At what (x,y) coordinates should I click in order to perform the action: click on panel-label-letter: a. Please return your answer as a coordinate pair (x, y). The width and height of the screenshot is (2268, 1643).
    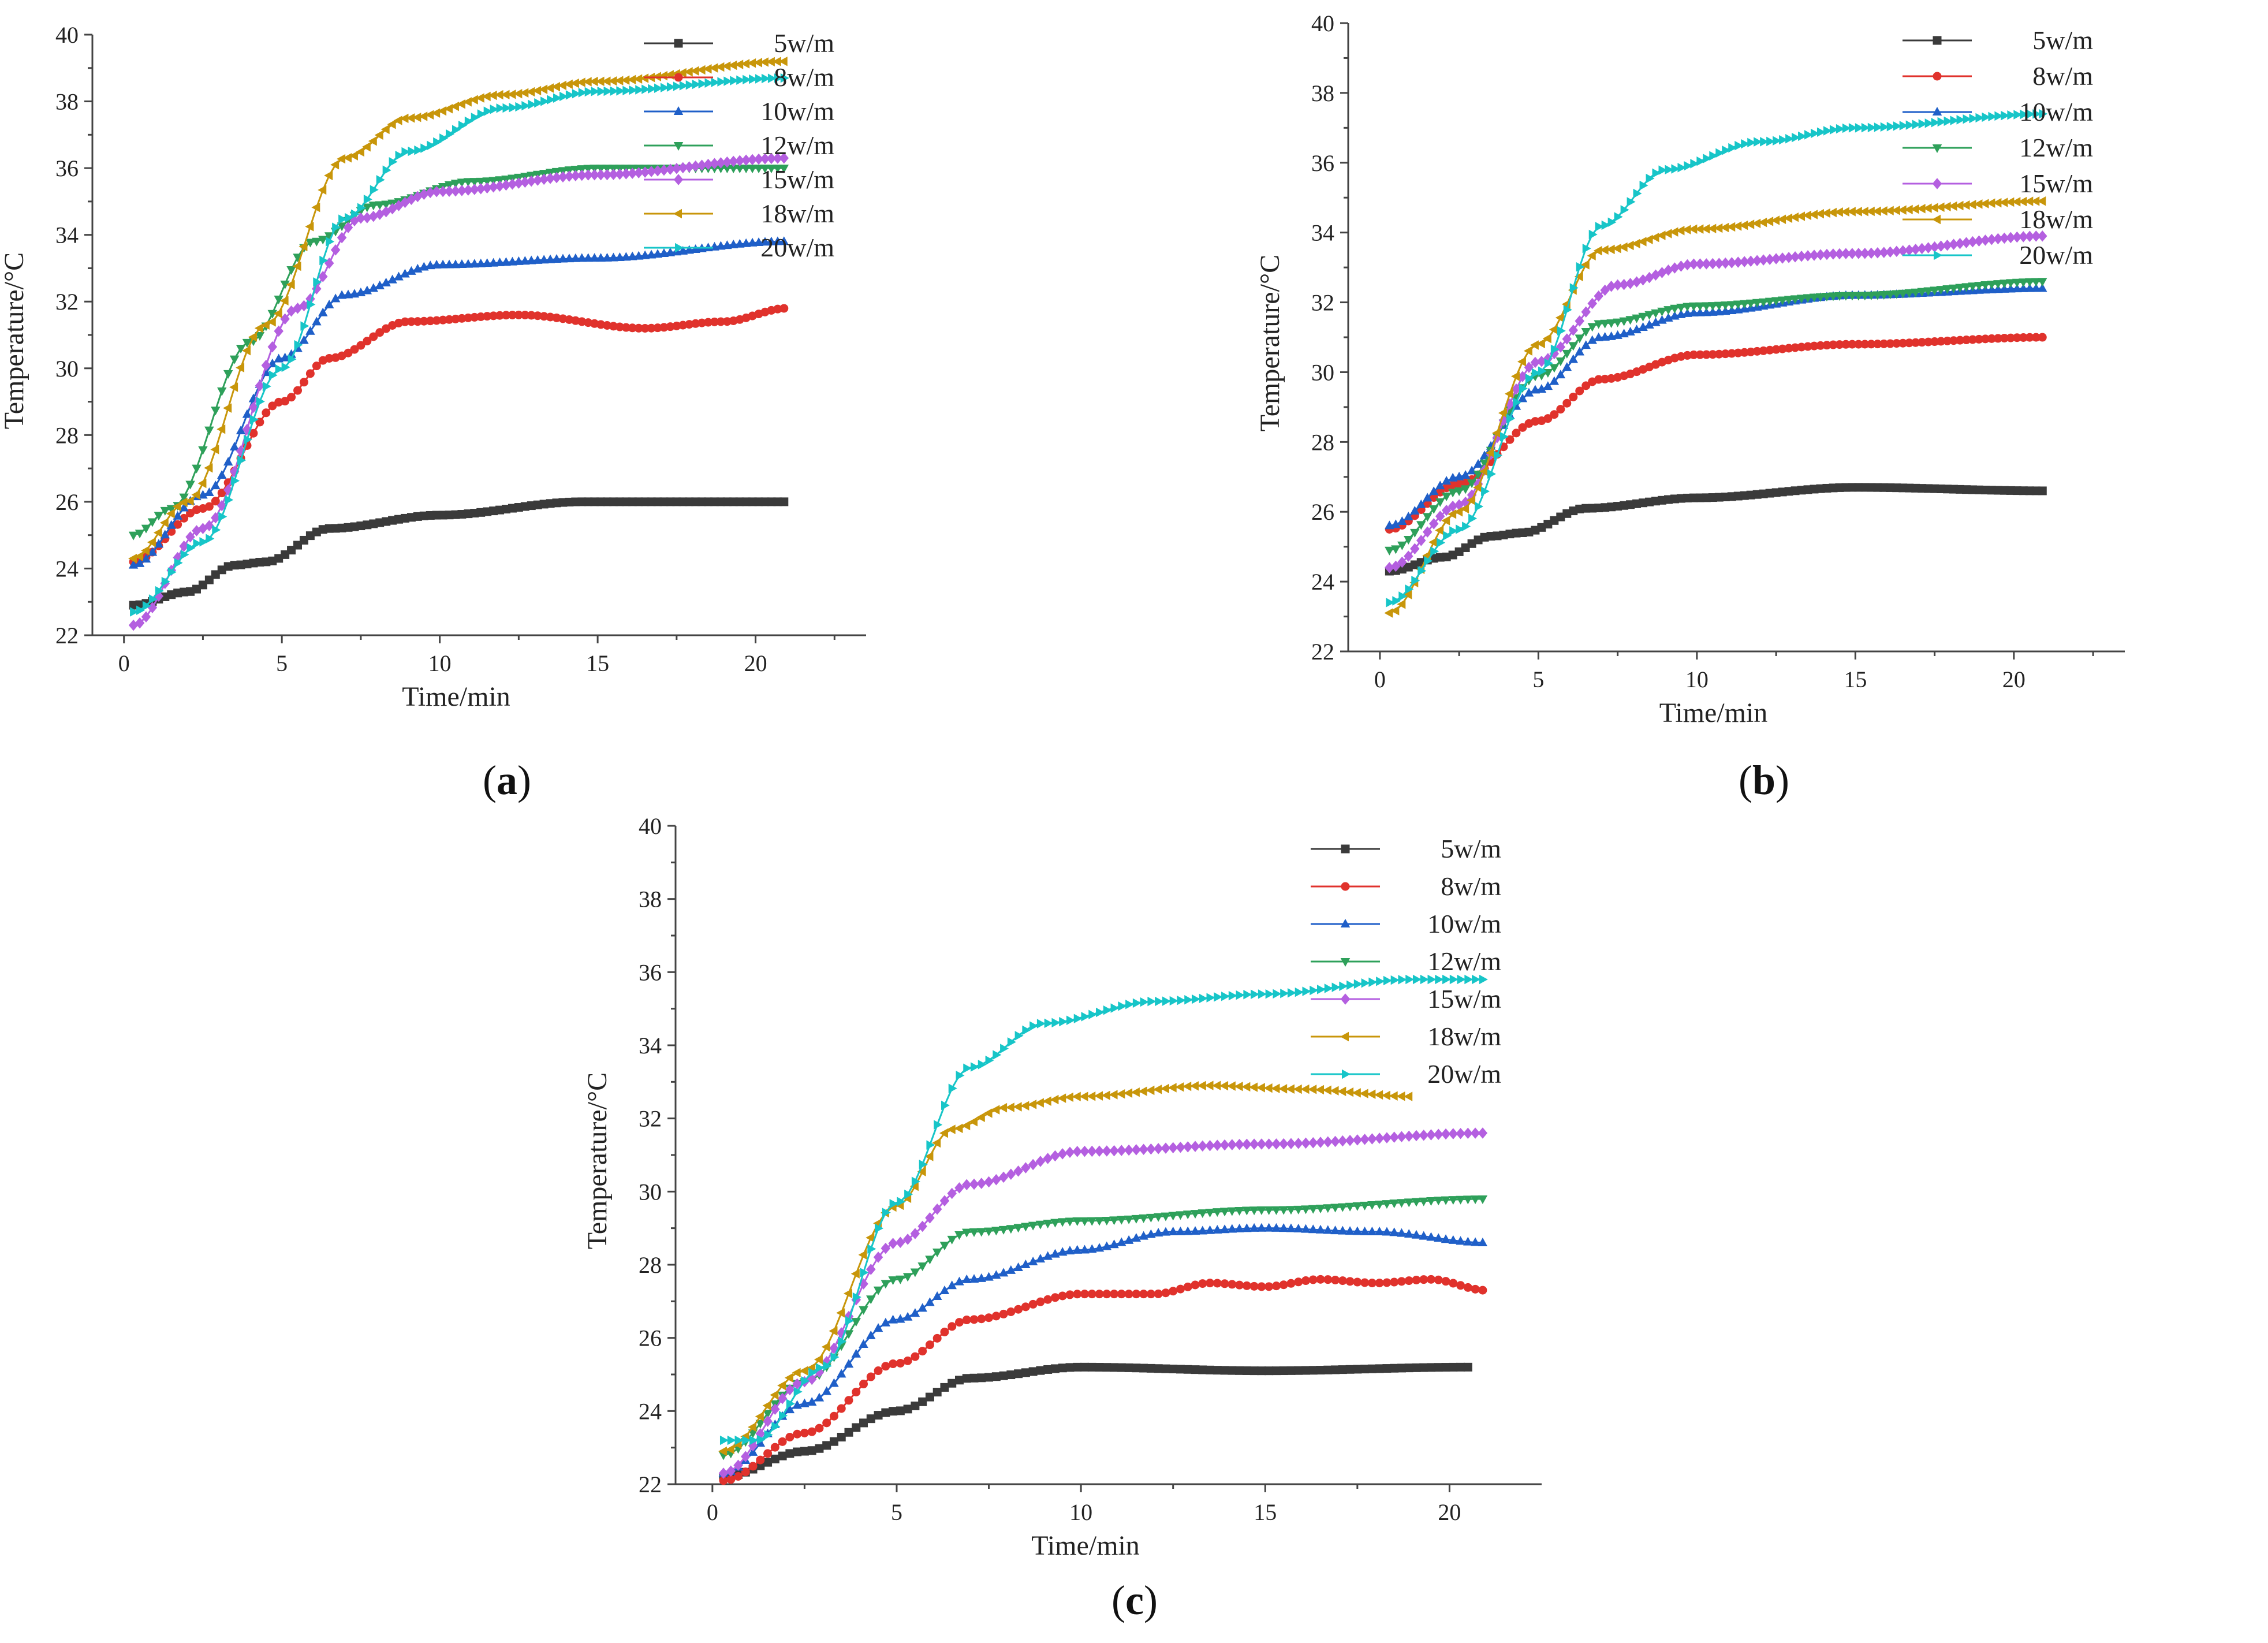
    Looking at the image, I should click on (507, 780).